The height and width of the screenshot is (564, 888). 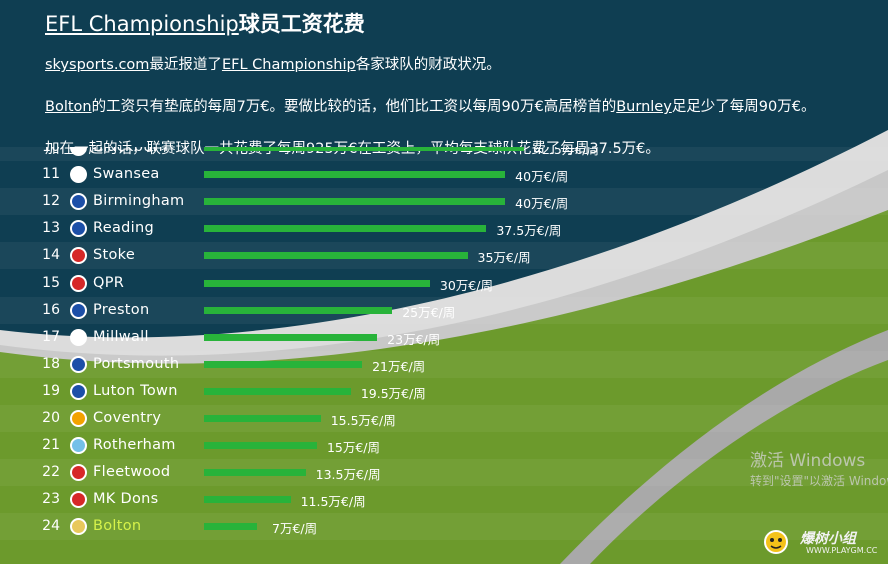 I want to click on team-name: Coventry, so click(x=127, y=418).